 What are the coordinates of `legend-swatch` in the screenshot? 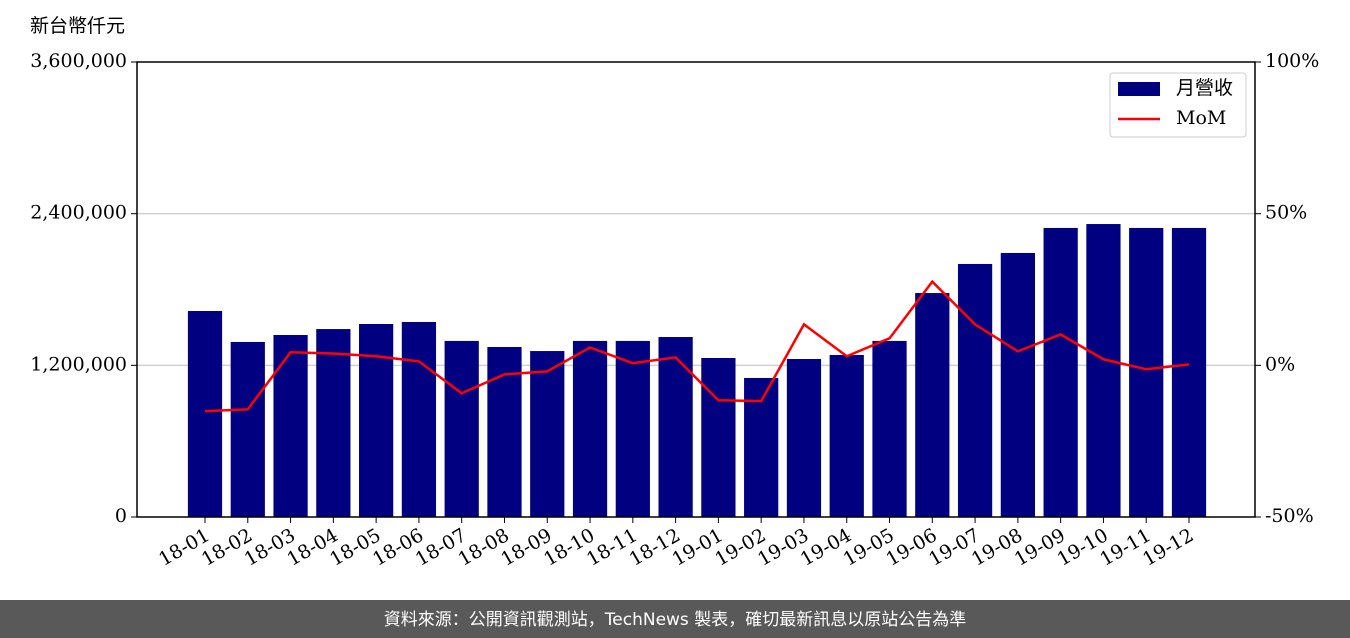 It's located at (1139, 89).